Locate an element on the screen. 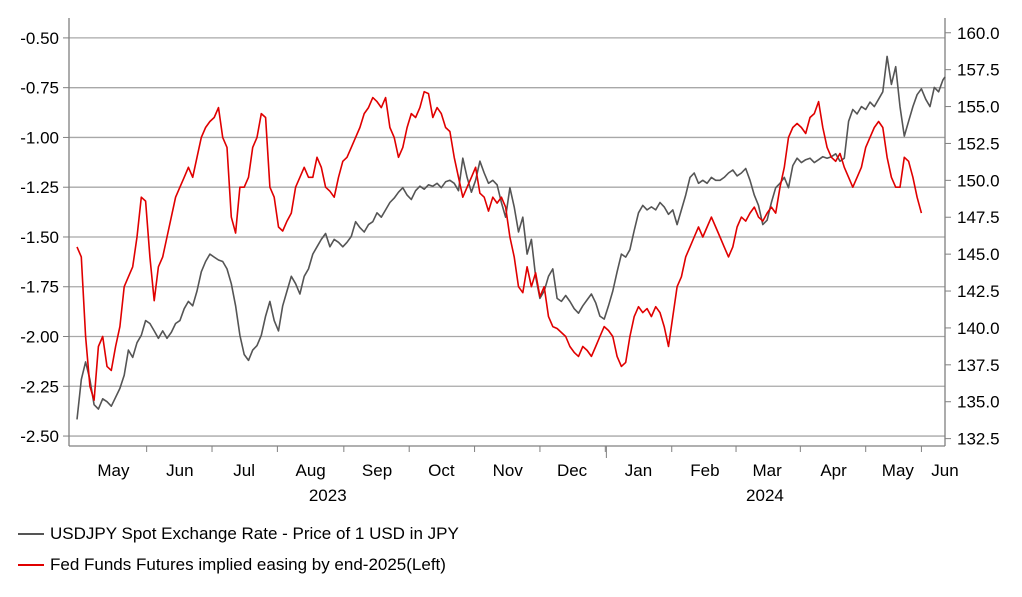 The width and height of the screenshot is (1022, 597). right-y-tick-label: 132.5 is located at coordinates (978, 439).